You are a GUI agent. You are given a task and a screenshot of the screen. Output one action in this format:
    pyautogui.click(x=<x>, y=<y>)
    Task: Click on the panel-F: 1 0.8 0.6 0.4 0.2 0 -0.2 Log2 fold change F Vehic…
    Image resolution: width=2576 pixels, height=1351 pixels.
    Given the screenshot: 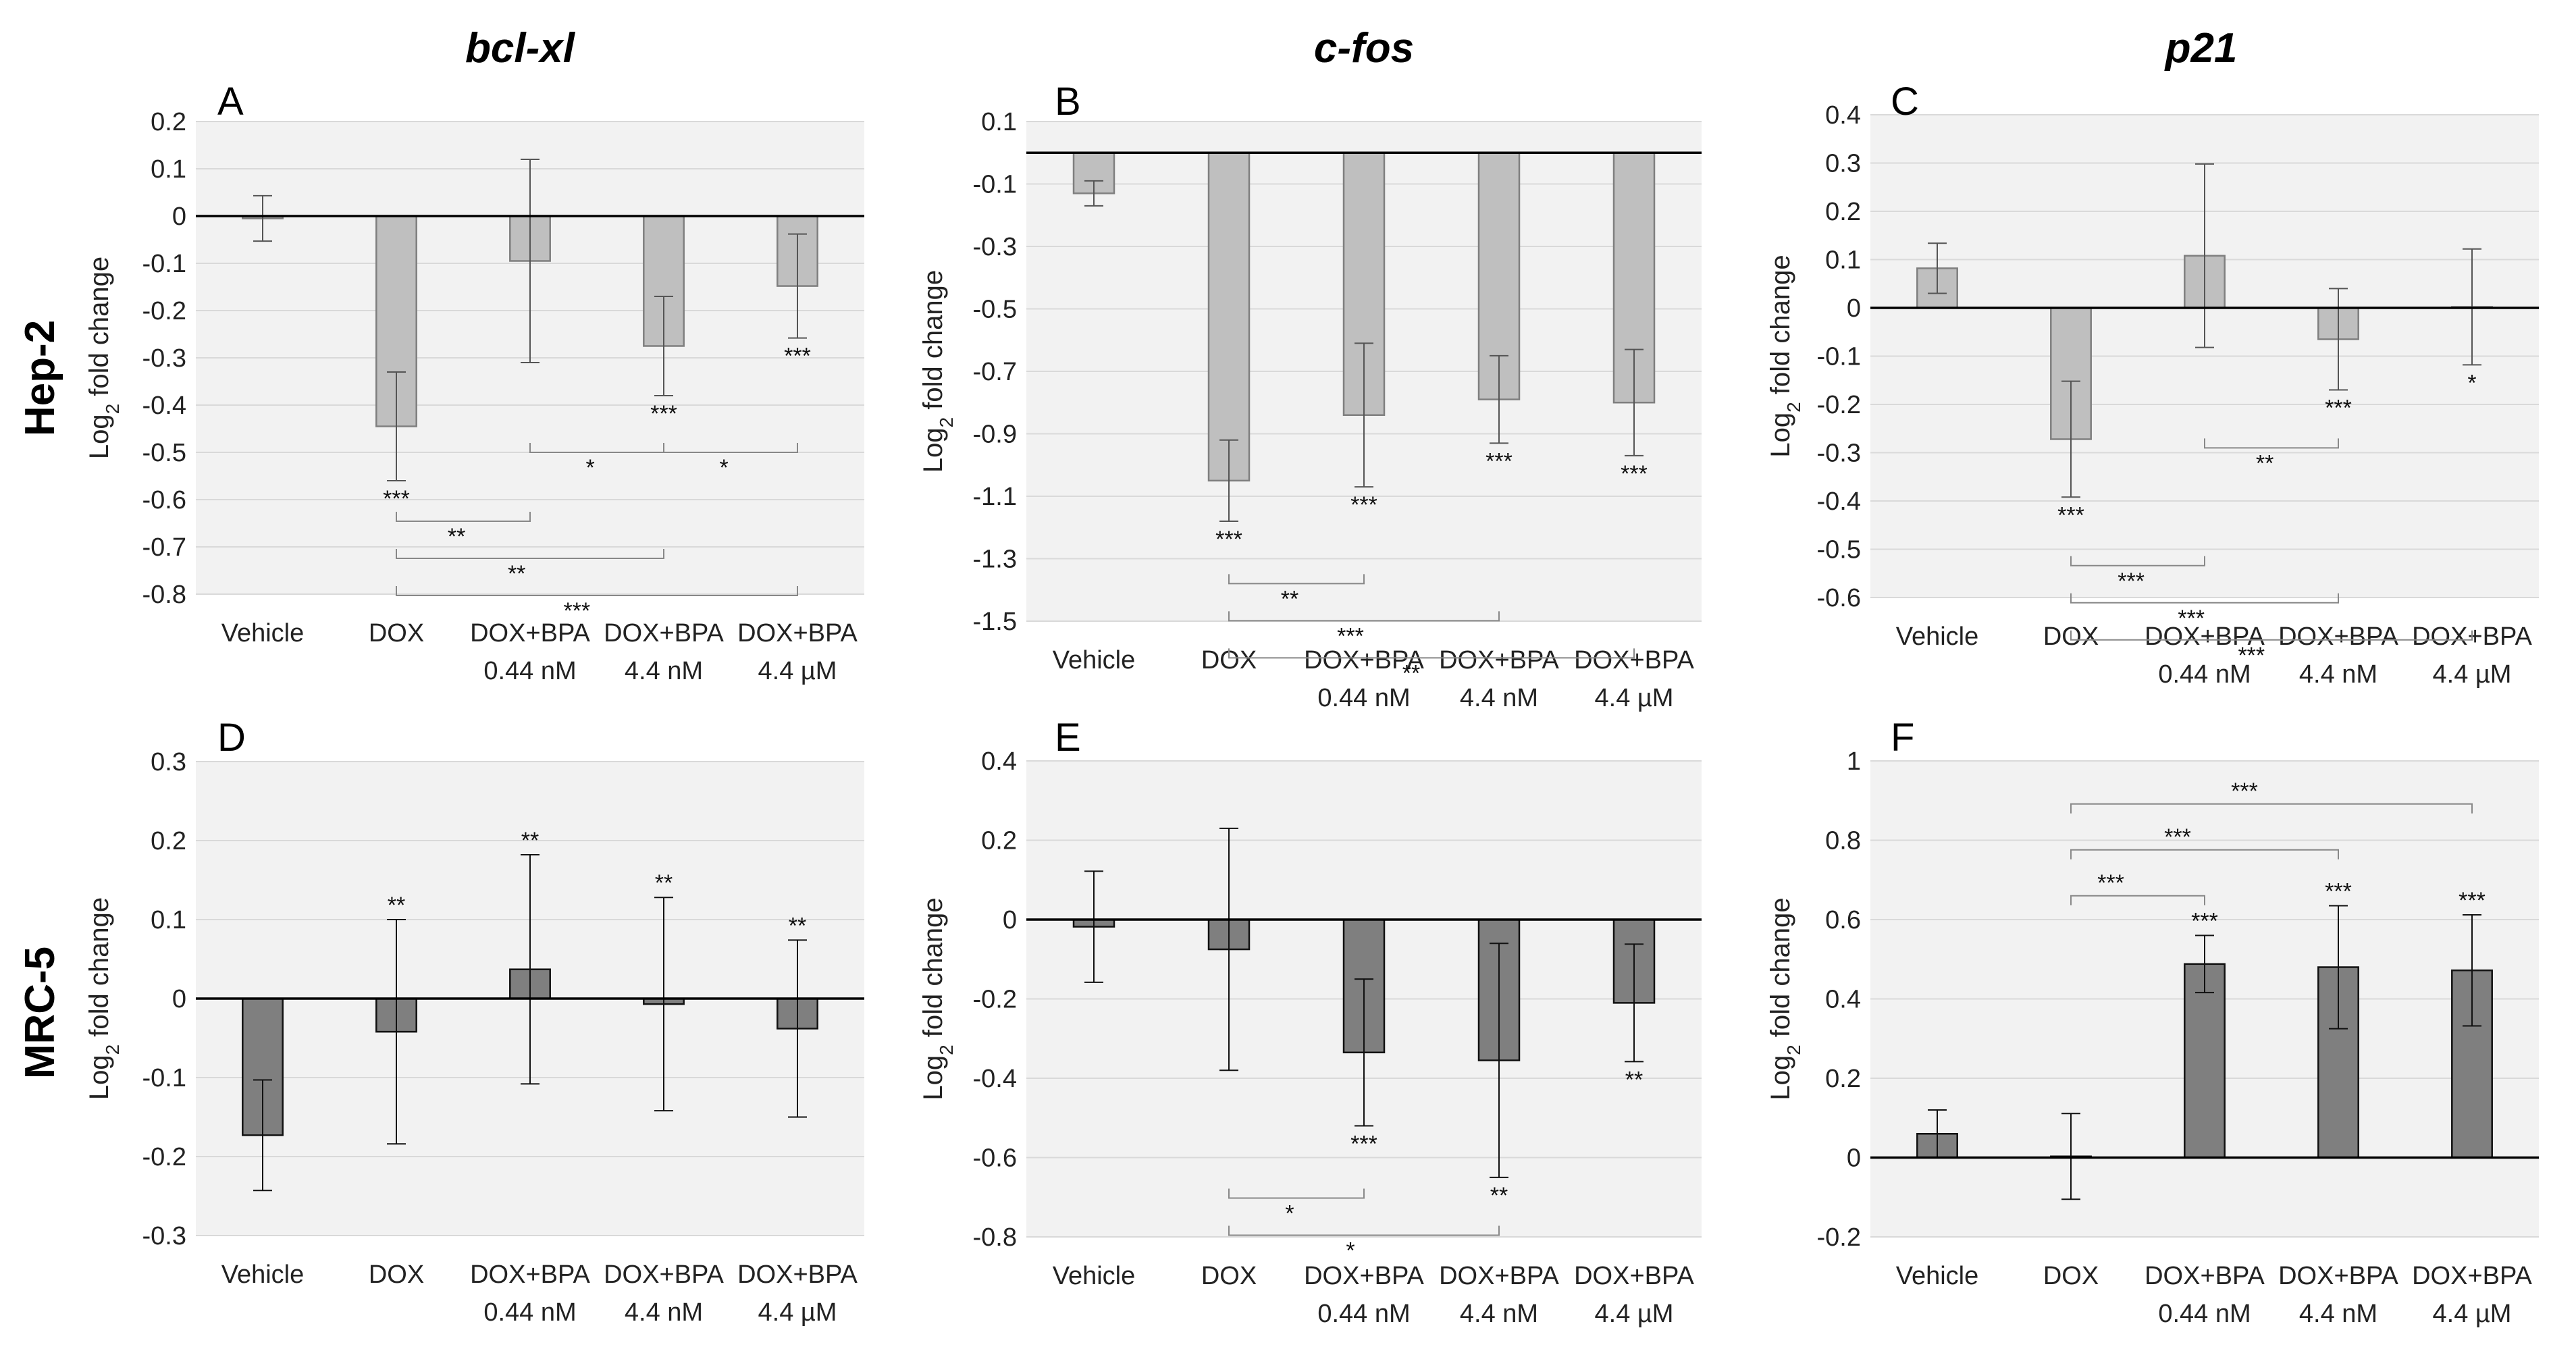 What is the action you would take?
    pyautogui.click(x=2152, y=1022)
    